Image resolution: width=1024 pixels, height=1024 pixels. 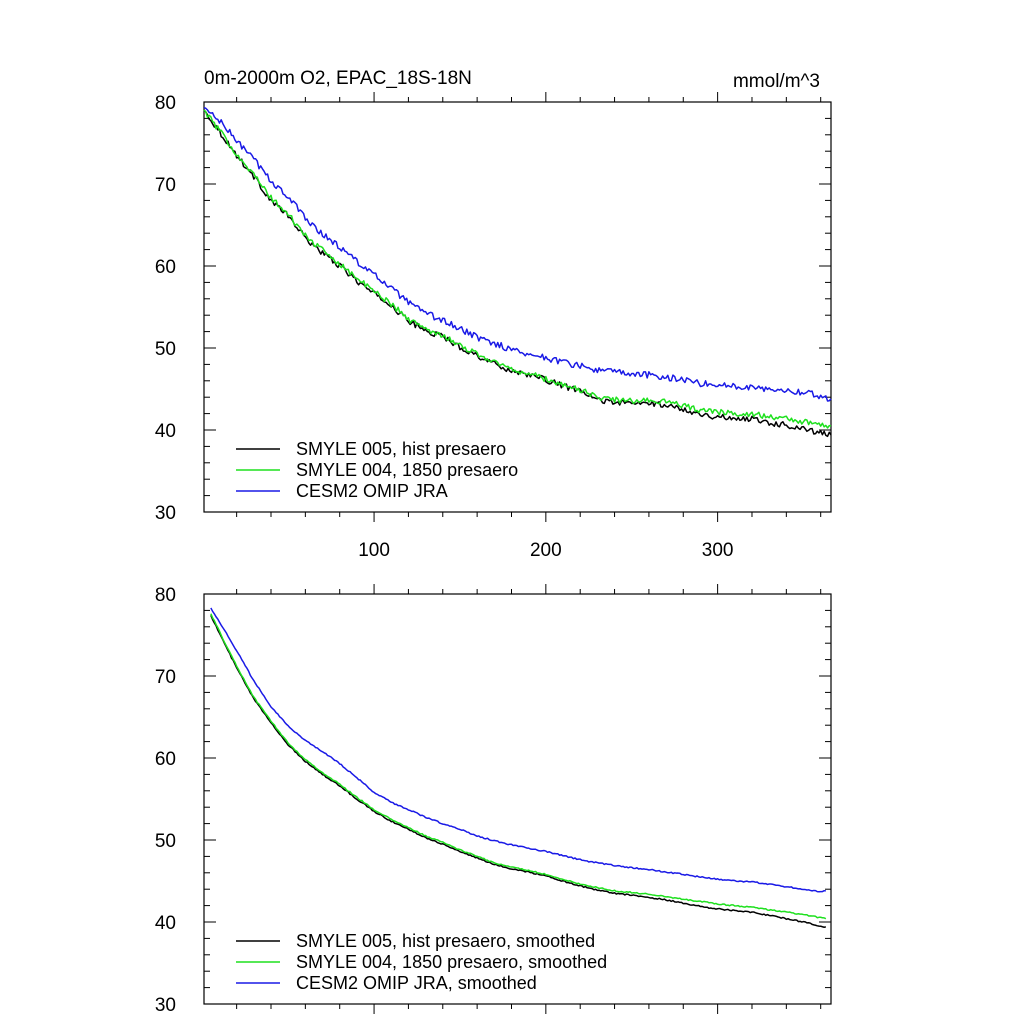 What do you see at coordinates (718, 550) in the screenshot?
I see `x-tick-label: 300` at bounding box center [718, 550].